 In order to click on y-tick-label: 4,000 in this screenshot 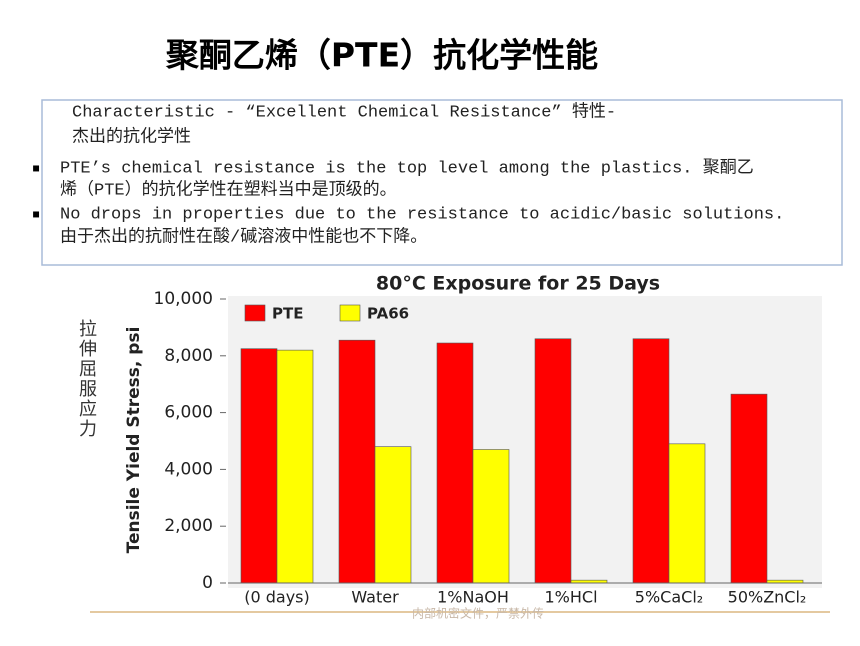, I will do `click(188, 469)`.